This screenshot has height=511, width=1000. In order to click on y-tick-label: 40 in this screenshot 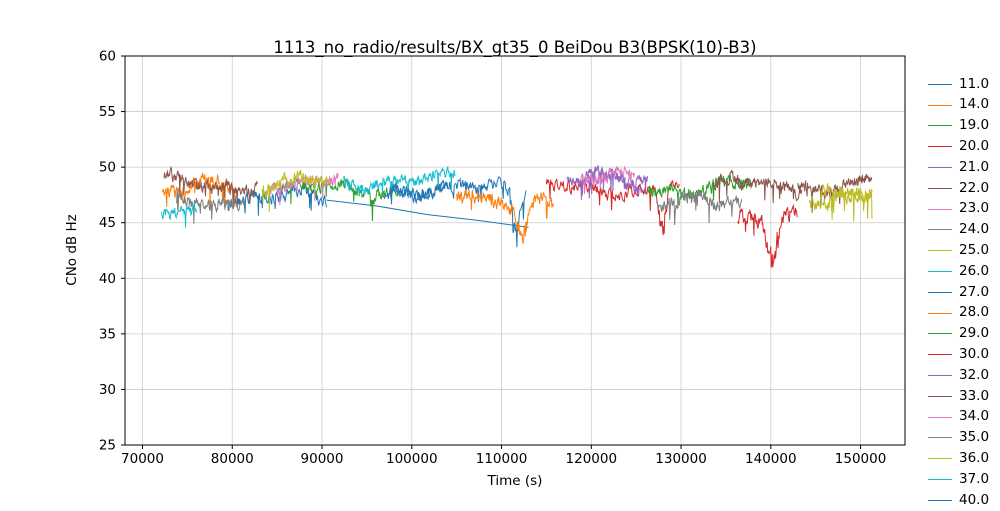, I will do `click(107, 279)`.